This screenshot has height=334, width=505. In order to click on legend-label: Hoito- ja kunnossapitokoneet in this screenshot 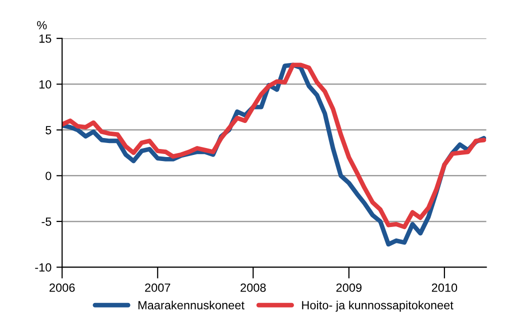, I will do `click(378, 306)`.